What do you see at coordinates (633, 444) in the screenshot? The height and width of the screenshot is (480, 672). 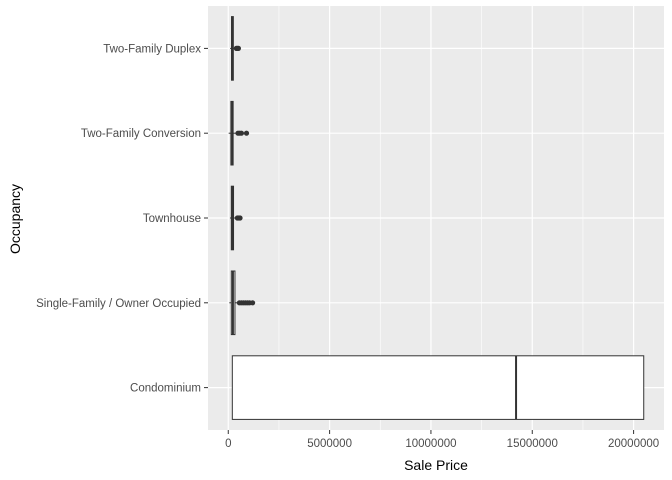 I see `x-tick-label: 20000000` at bounding box center [633, 444].